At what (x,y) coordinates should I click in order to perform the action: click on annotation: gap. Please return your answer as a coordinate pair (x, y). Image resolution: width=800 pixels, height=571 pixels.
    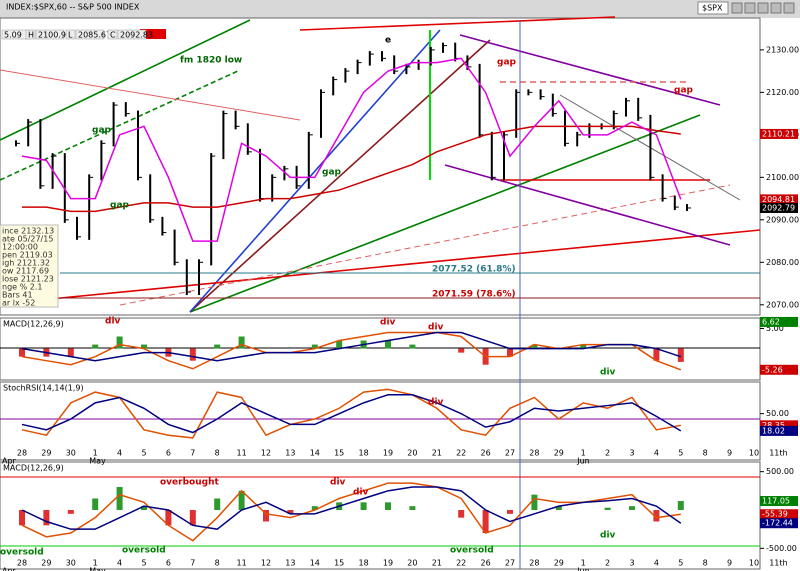
    Looking at the image, I should click on (684, 91).